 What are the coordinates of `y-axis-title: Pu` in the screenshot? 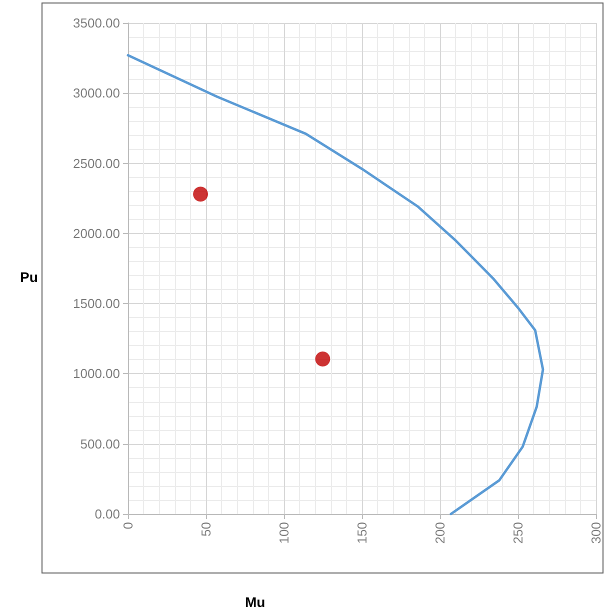 It's located at (29, 277).